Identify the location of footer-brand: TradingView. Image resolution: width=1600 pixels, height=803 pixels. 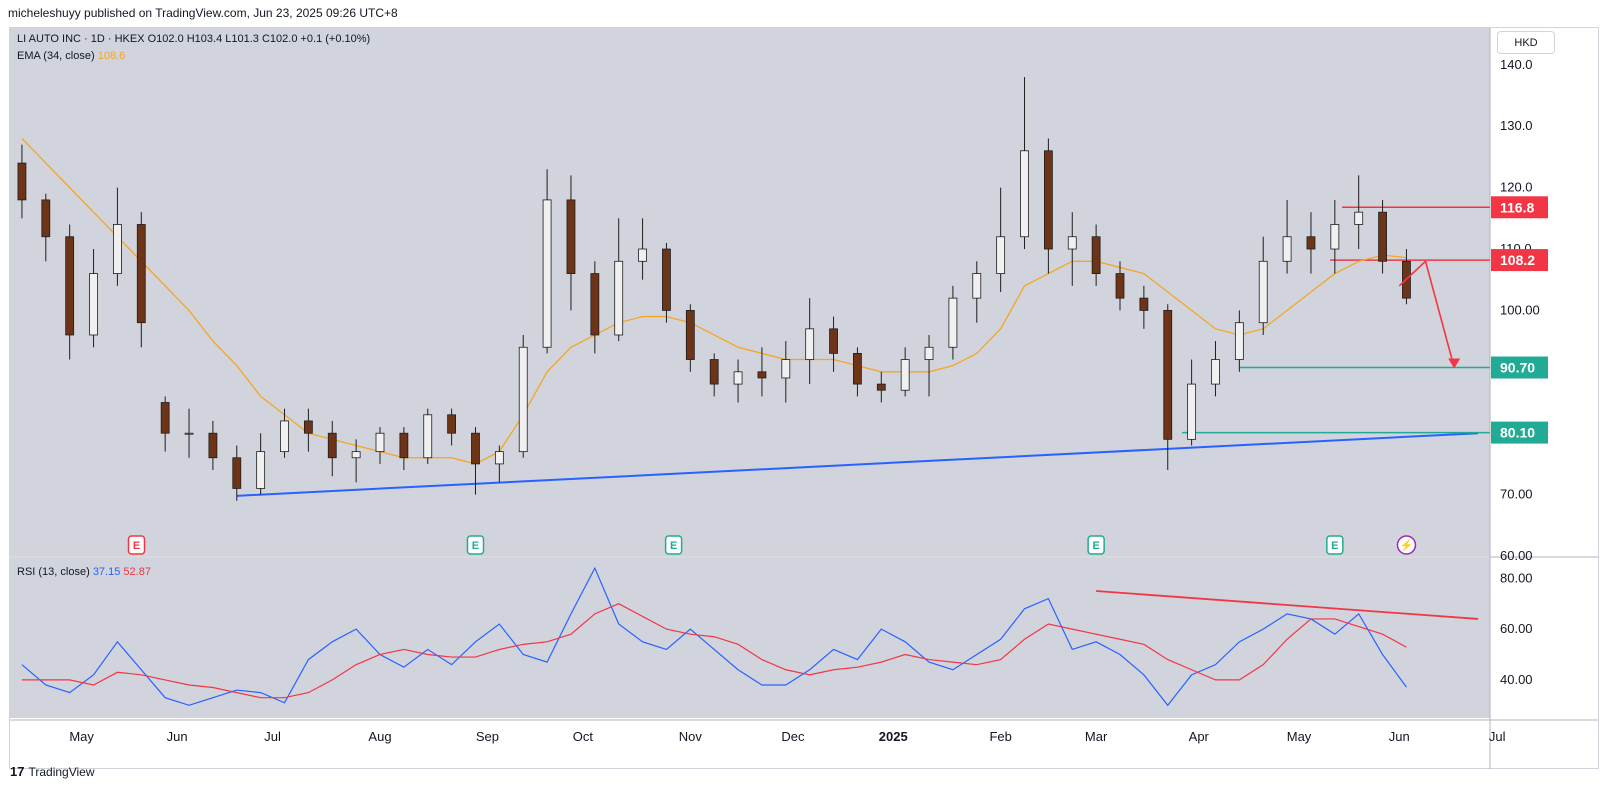
(61, 771).